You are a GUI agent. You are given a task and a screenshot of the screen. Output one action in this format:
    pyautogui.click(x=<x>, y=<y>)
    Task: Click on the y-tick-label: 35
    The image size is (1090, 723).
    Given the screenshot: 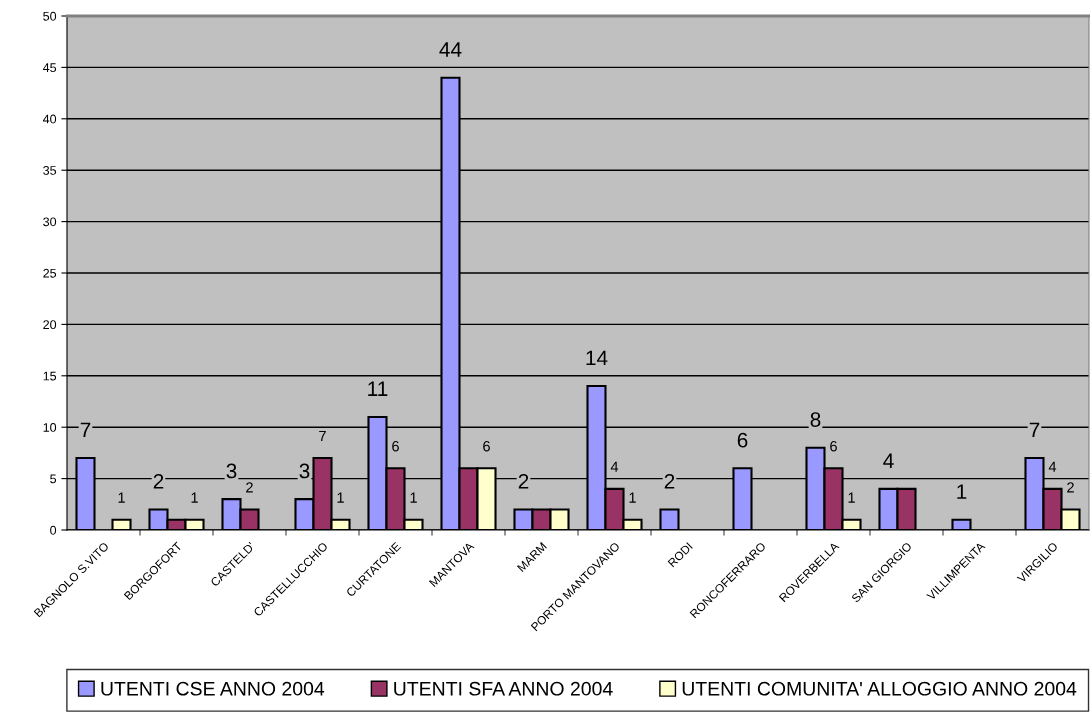 What is the action you would take?
    pyautogui.click(x=50, y=170)
    